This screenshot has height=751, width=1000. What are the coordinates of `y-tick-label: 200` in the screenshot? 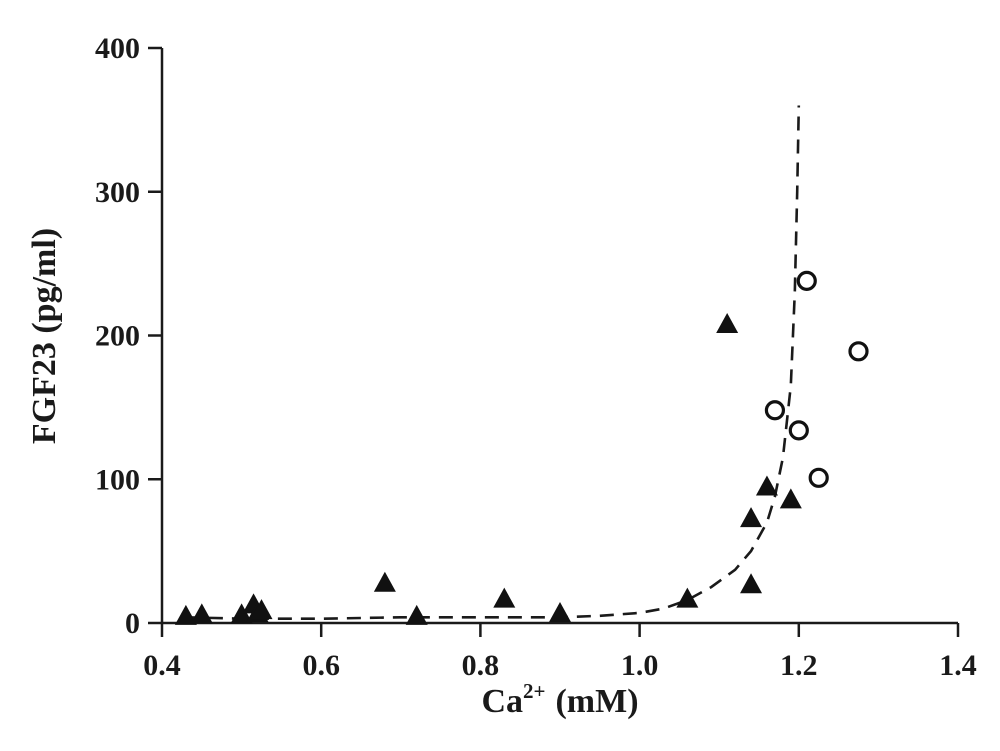 It's located at (117, 336).